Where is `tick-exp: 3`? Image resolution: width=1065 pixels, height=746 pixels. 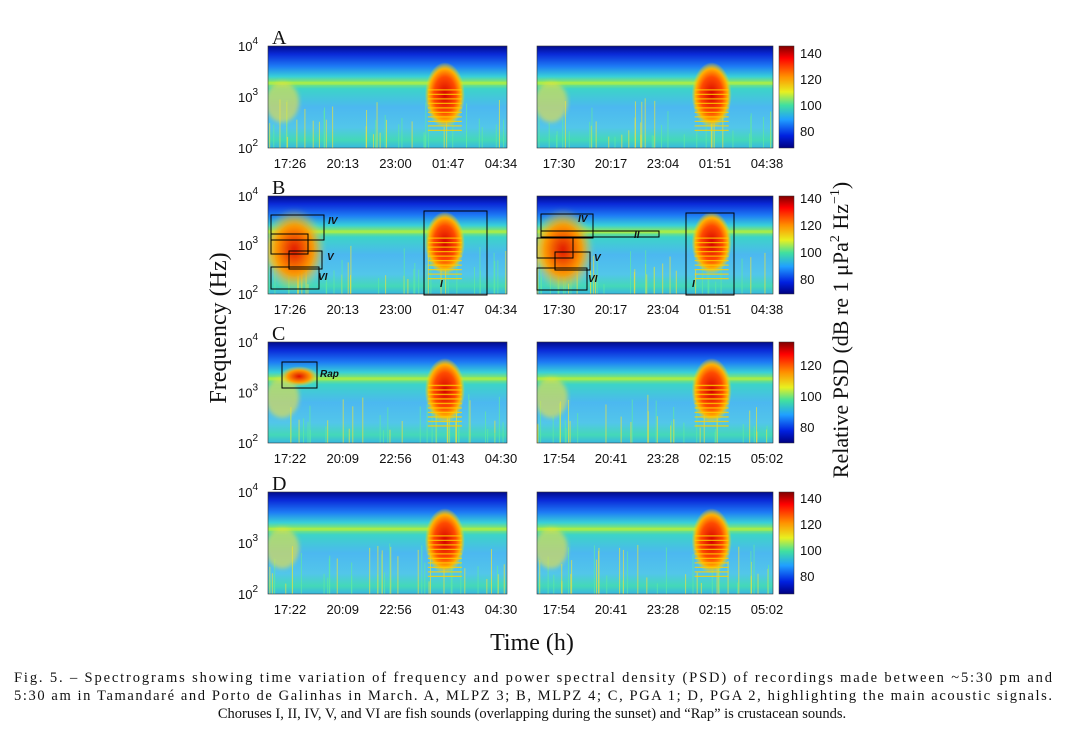
tick-exp: 3 is located at coordinates (255, 538).